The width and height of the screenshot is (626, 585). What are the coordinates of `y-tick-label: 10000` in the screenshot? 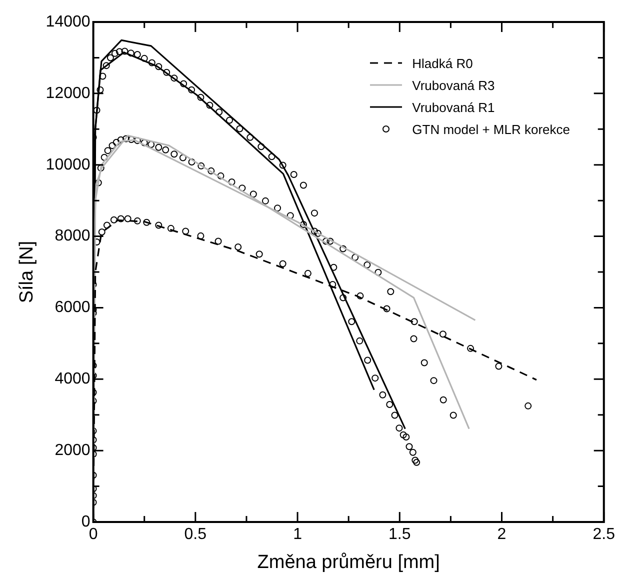 It's located at (68, 165).